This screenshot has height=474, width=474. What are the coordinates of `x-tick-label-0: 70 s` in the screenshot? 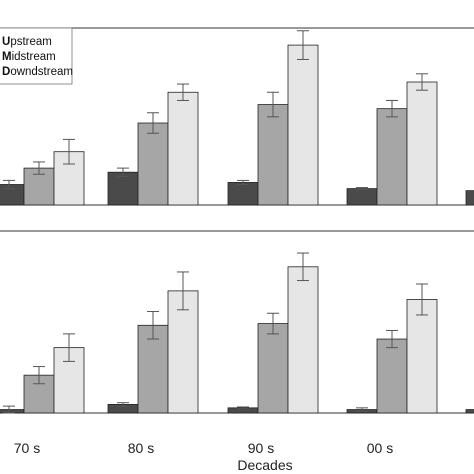 It's located at (27, 448).